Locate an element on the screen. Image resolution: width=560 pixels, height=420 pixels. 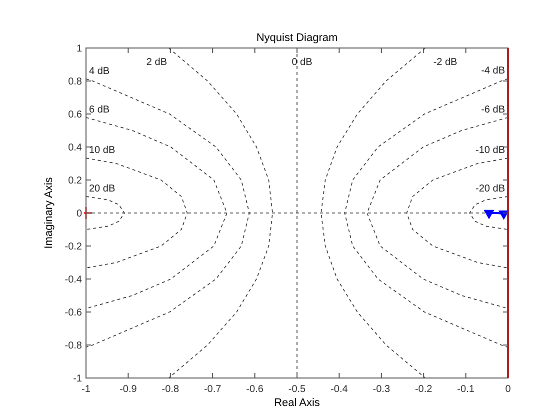
y-tick-label: 0.2 is located at coordinates (75, 181).